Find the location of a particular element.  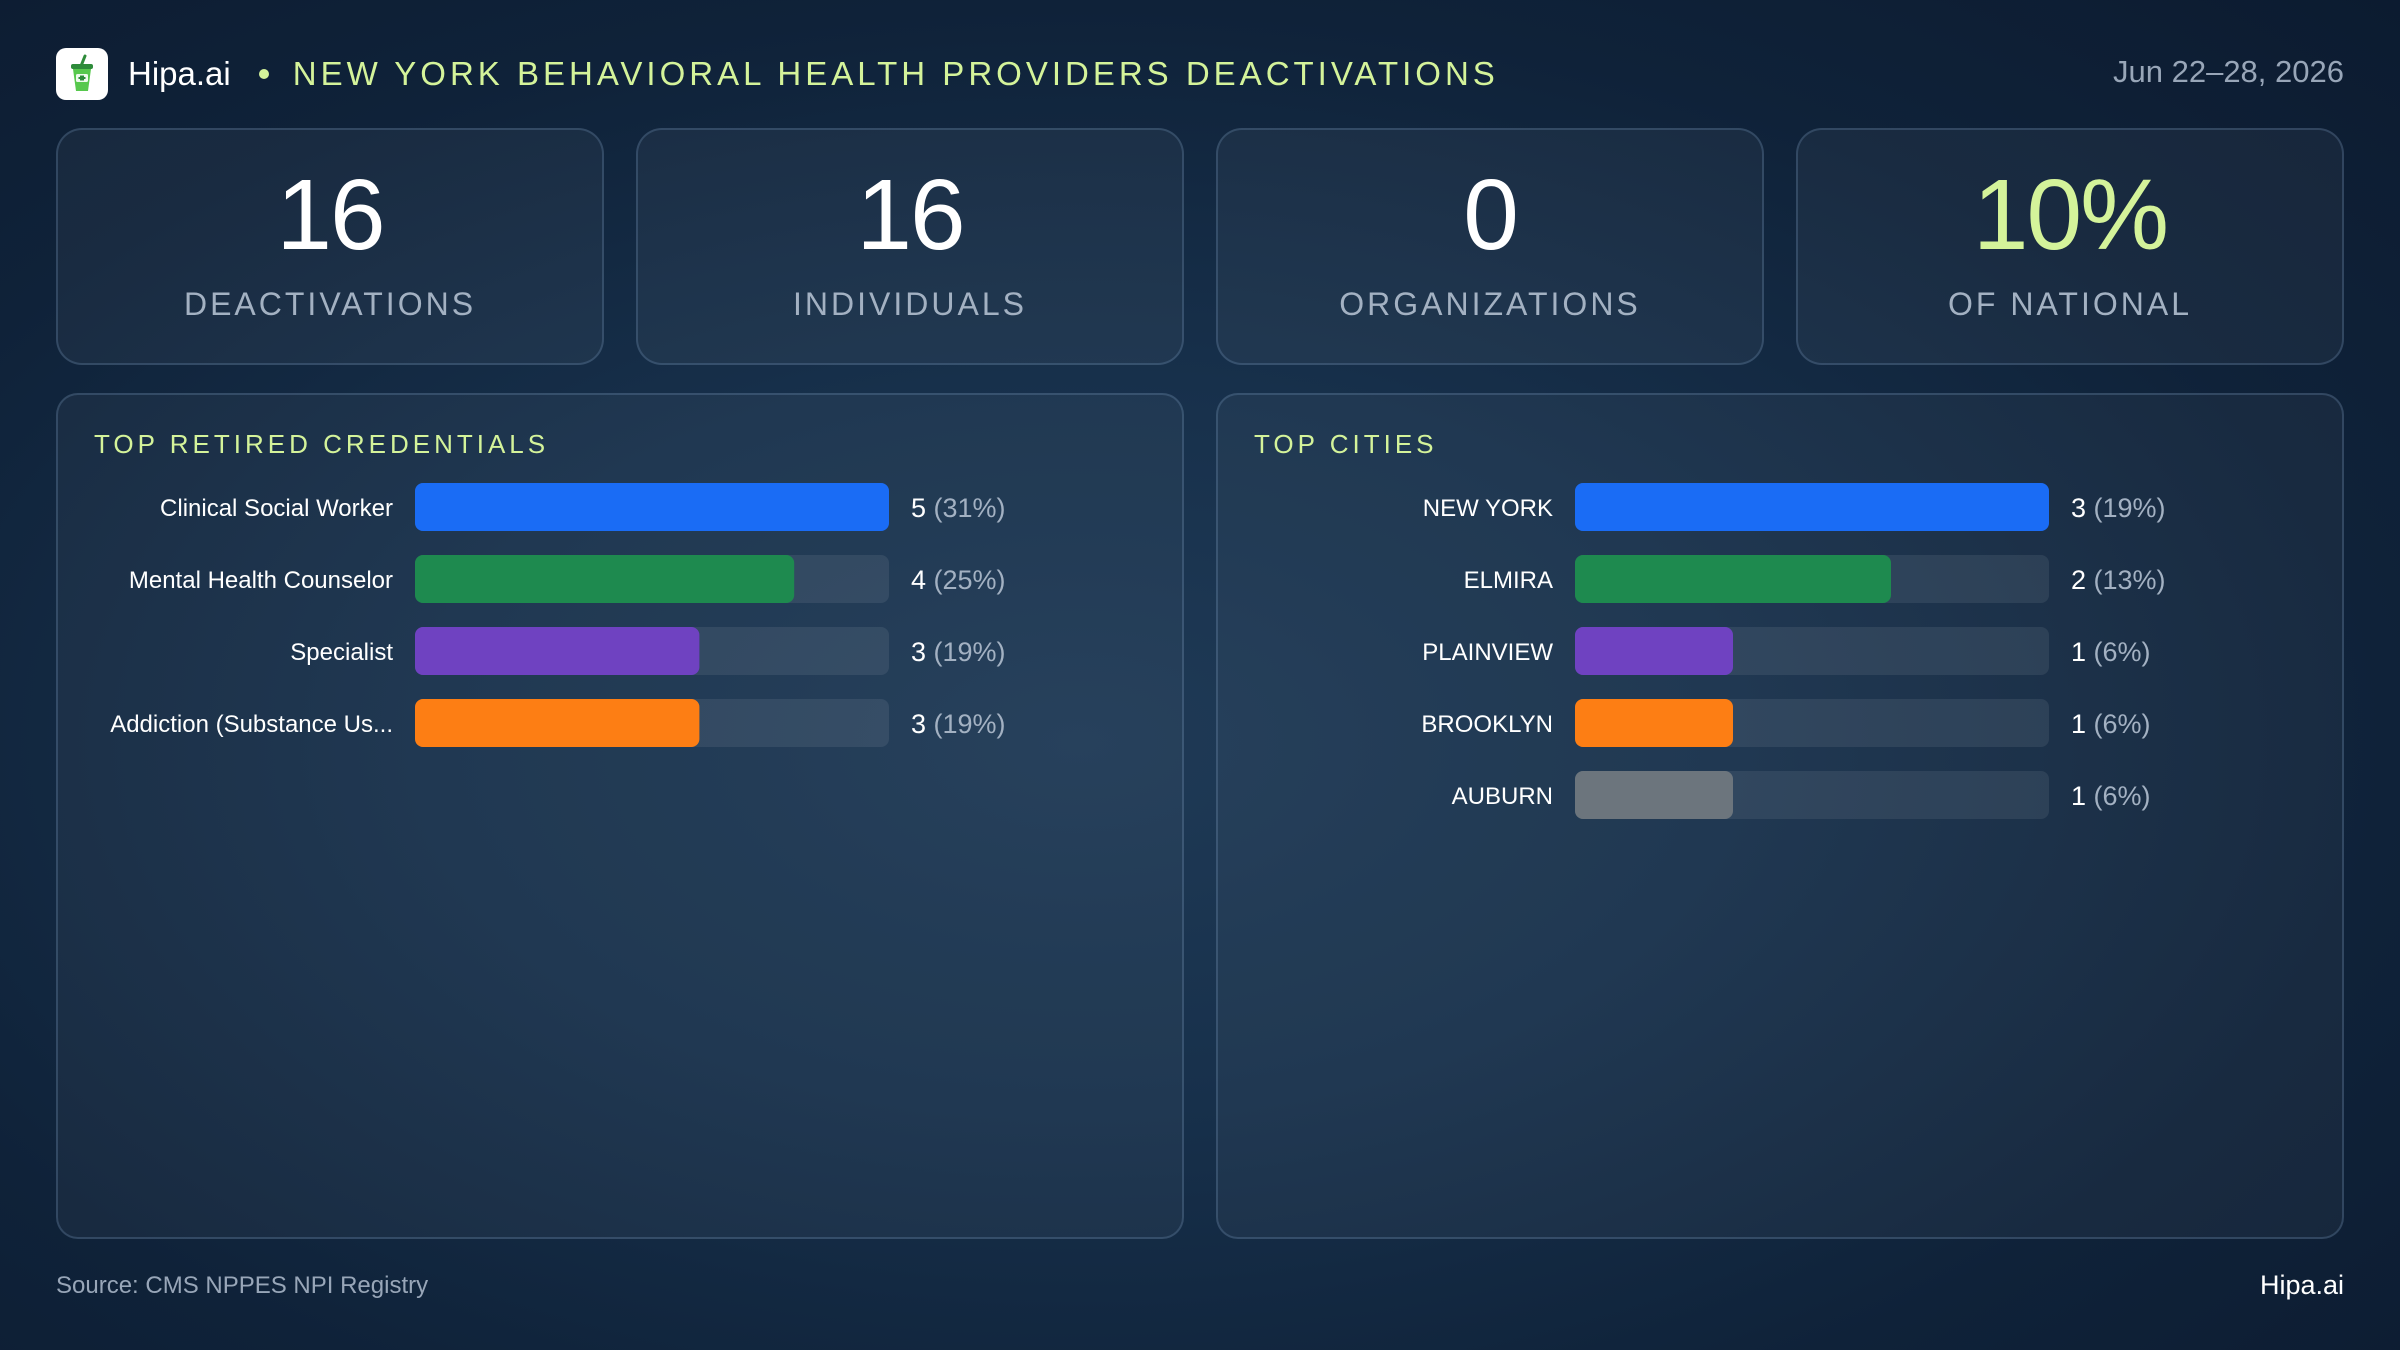

stat-card-of-national: 10% OF NATIONAL is located at coordinates (2070, 246).